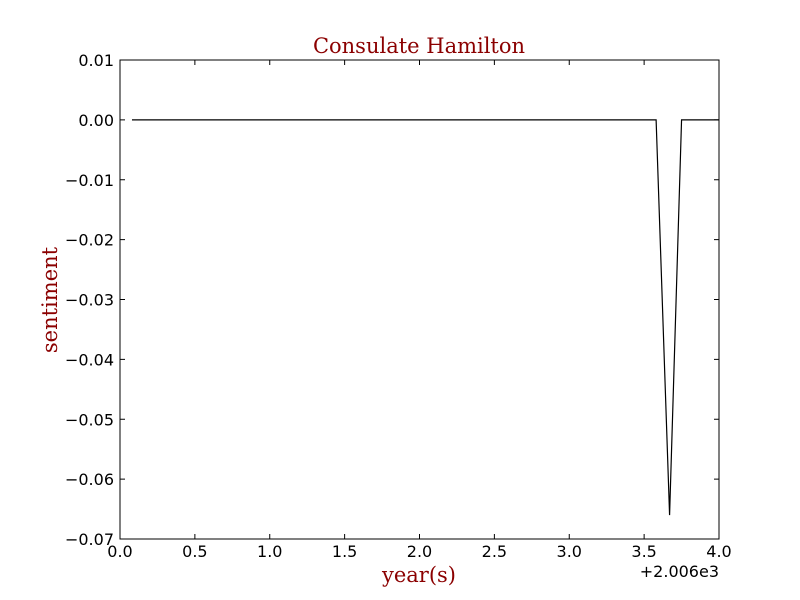  What do you see at coordinates (419, 551) in the screenshot?
I see `x-tick-label: 2.0` at bounding box center [419, 551].